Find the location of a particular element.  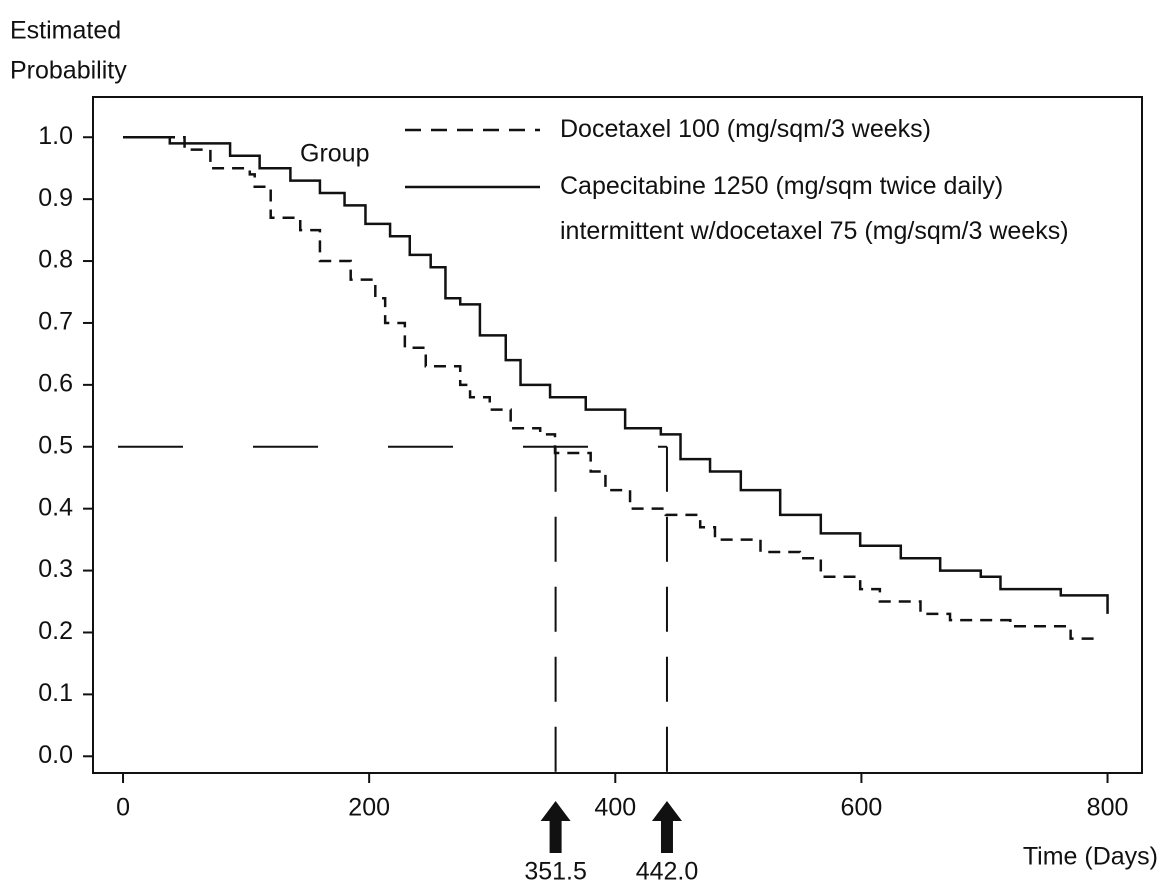

y-tick-label: 0.6 is located at coordinates (55, 383).